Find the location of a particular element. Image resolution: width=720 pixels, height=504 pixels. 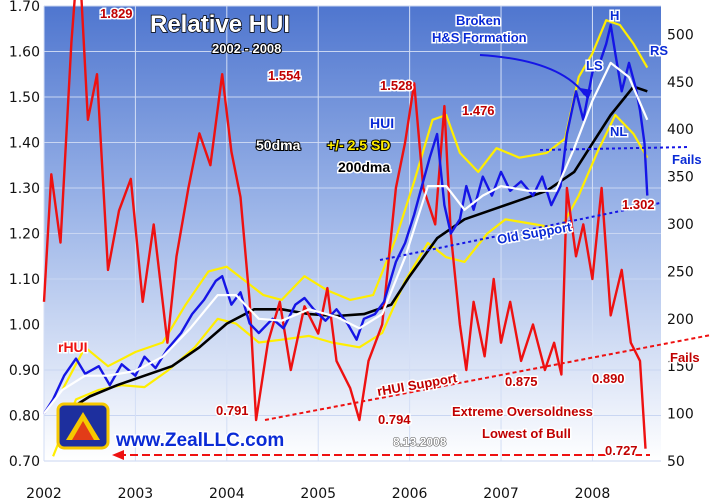

left-axis-tick-label: 1.50 is located at coordinates (24, 98).